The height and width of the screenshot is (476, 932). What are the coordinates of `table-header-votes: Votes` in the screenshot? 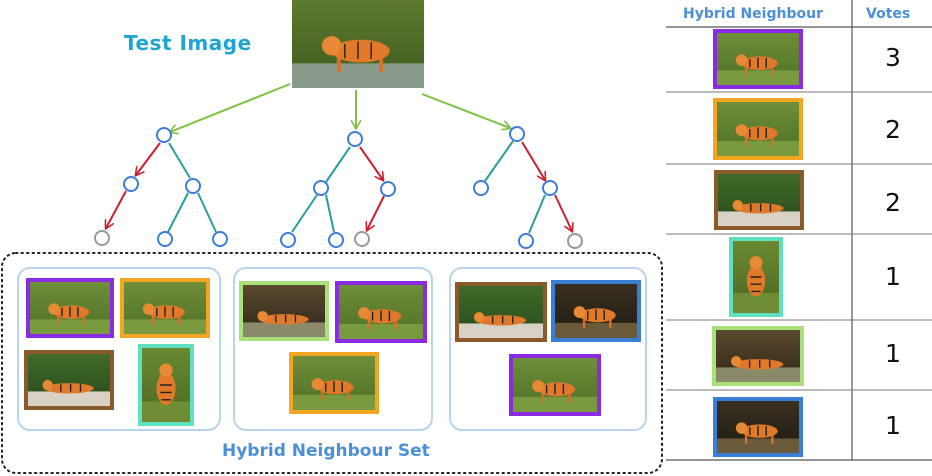 It's located at (888, 14).